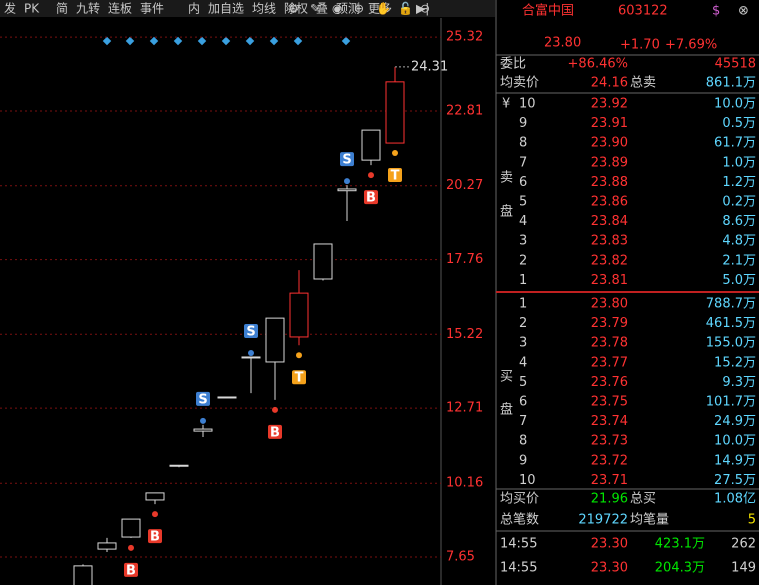  Describe the element at coordinates (609, 304) in the screenshot. I see `quote-text: 23.80` at that location.